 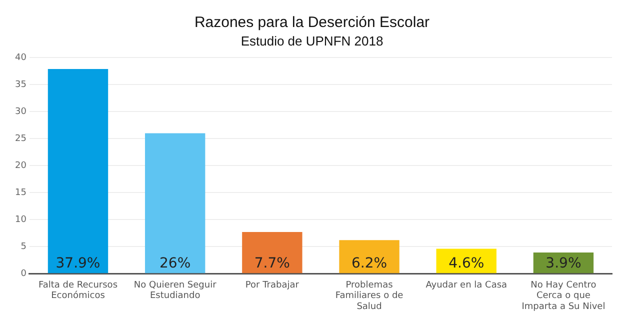 I want to click on x-tick-label: Por Trabajar, so click(x=272, y=285).